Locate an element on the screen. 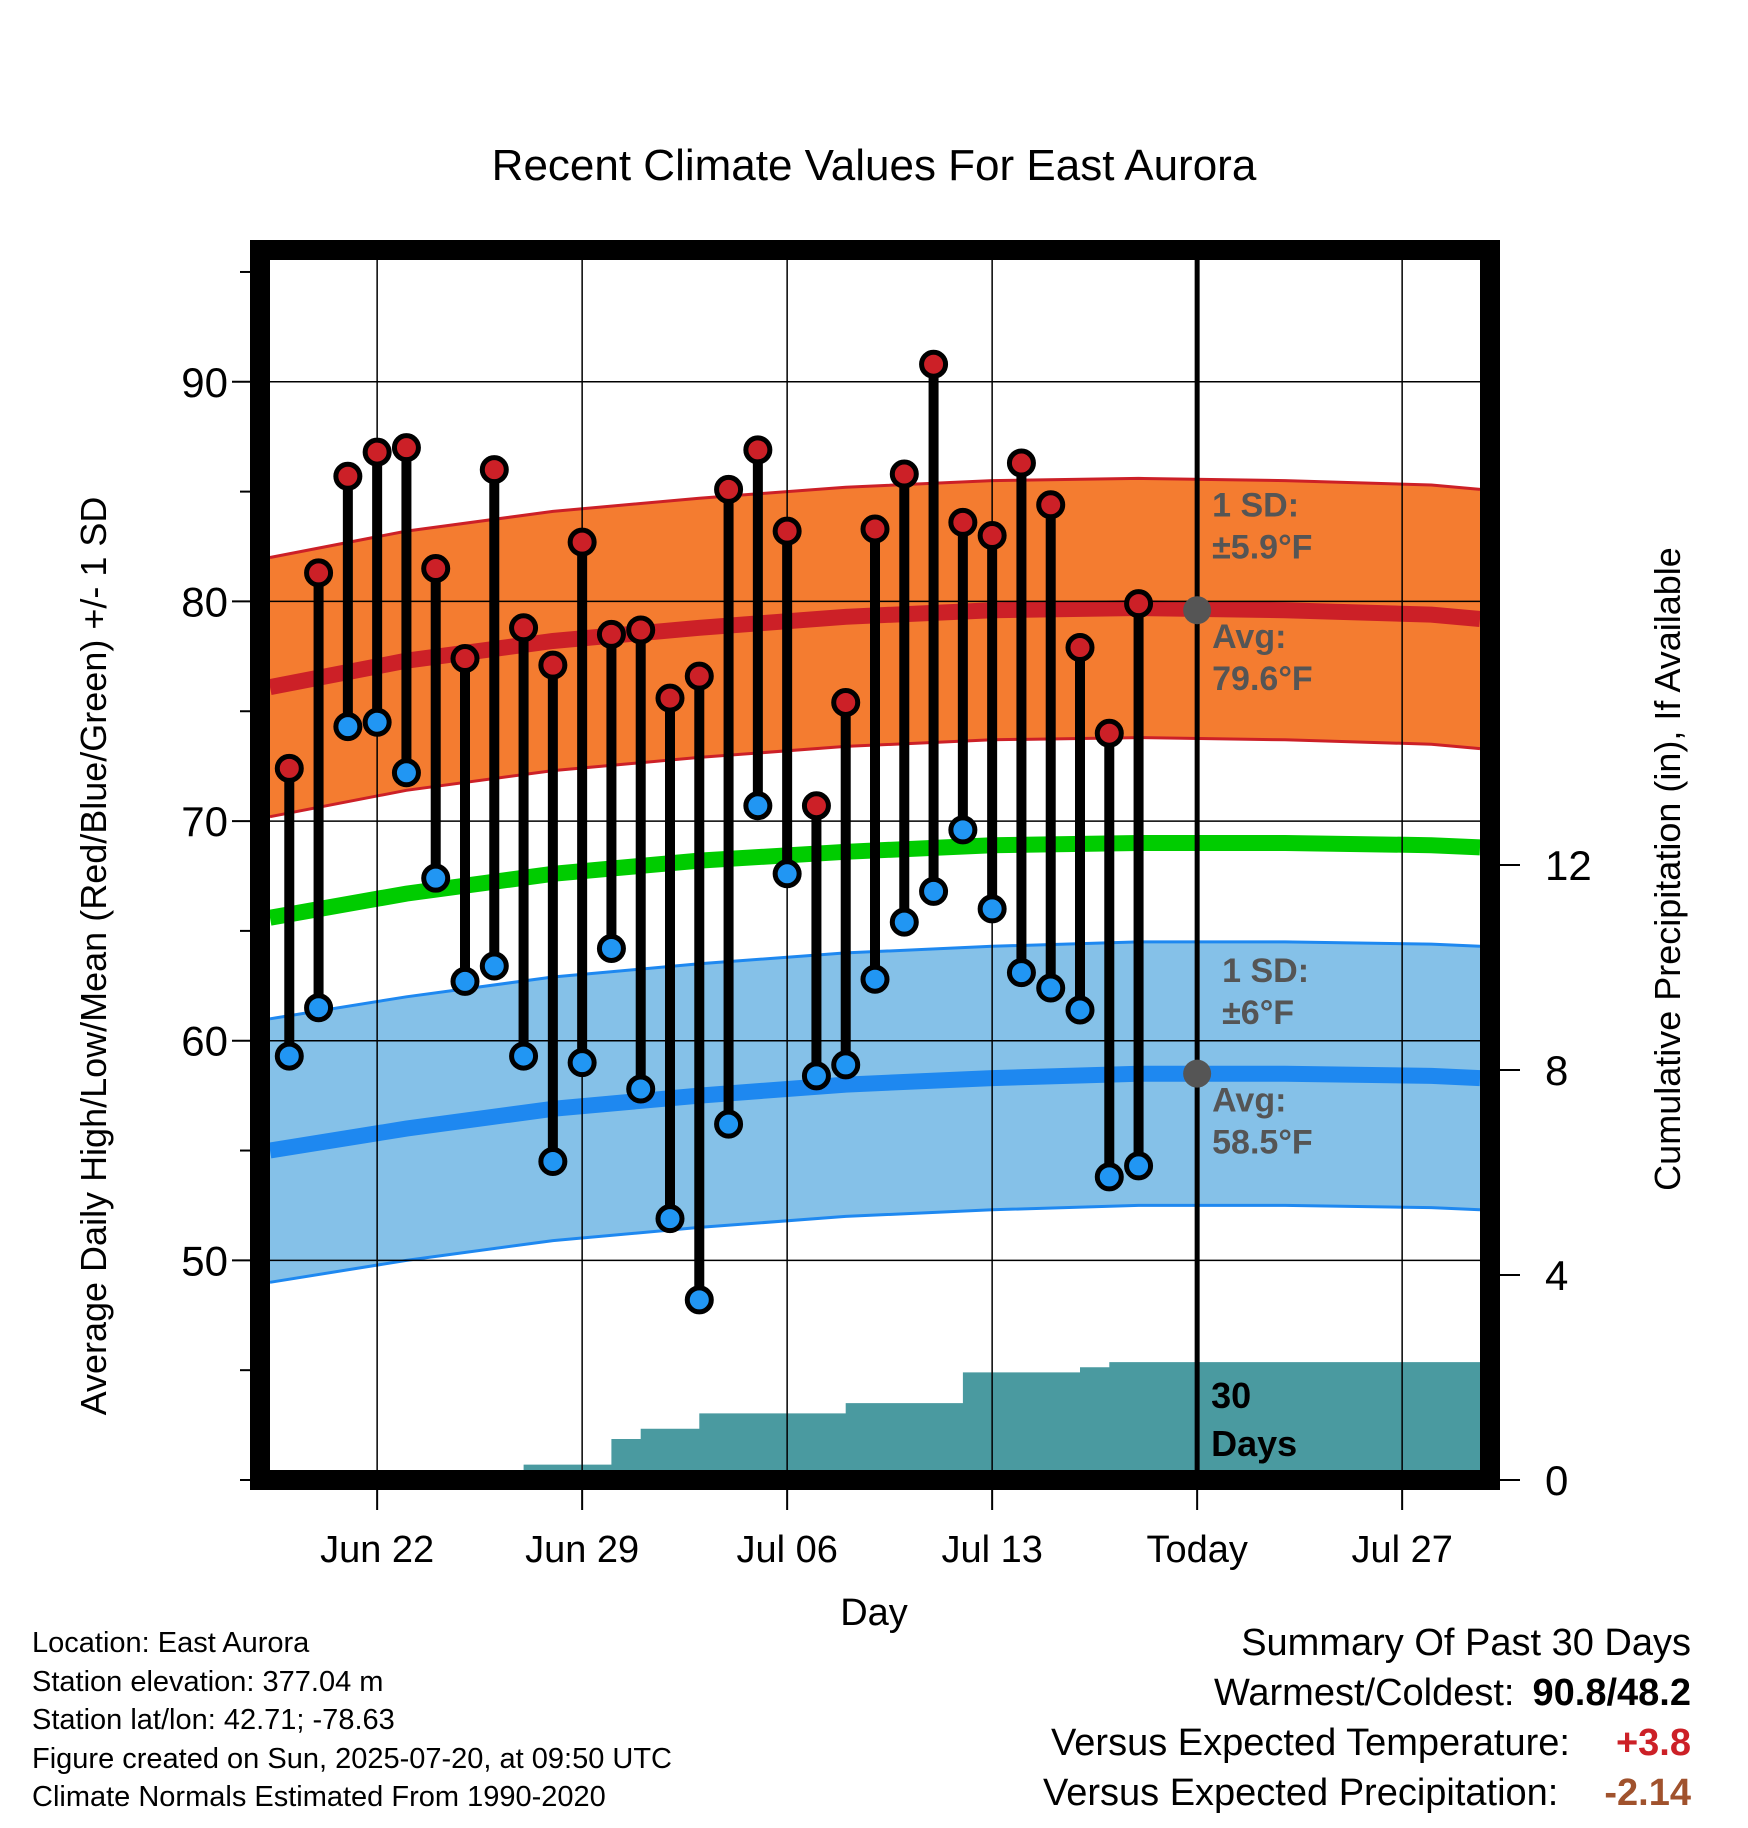  low-sd-band-lower-edge is located at coordinates (875, 1243).